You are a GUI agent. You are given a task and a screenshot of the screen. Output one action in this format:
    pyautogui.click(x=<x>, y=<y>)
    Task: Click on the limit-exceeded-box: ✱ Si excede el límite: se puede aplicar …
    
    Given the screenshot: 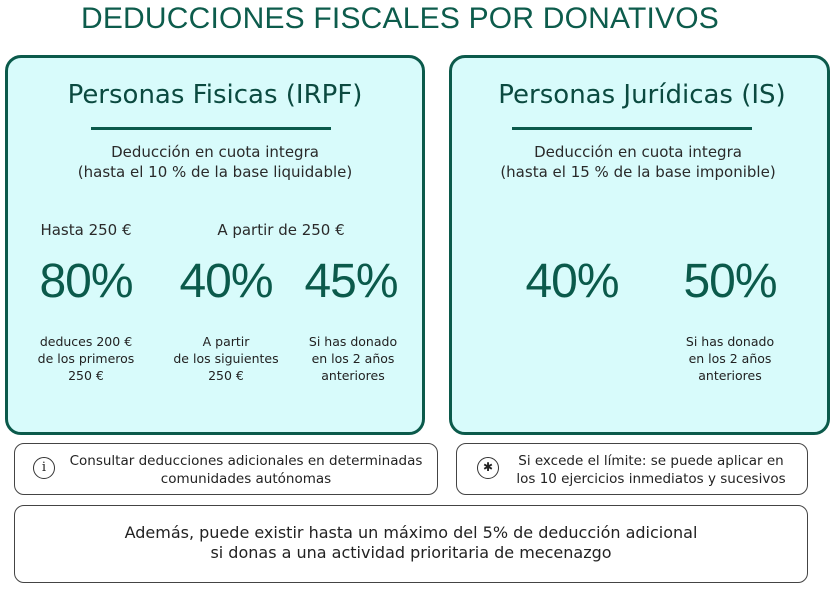 What is the action you would take?
    pyautogui.click(x=632, y=469)
    